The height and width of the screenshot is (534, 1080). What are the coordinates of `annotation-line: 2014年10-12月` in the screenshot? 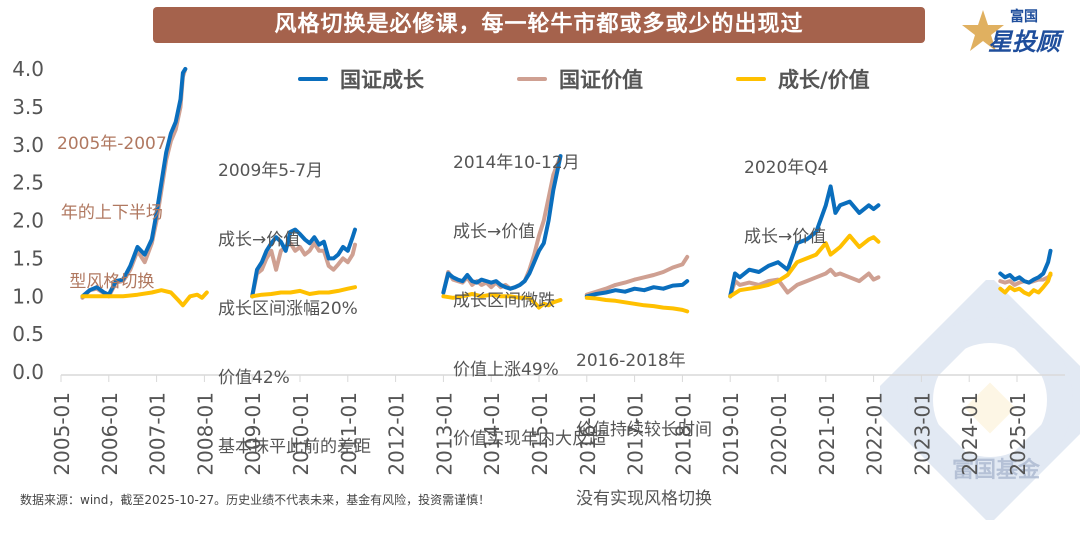 It's located at (516, 163).